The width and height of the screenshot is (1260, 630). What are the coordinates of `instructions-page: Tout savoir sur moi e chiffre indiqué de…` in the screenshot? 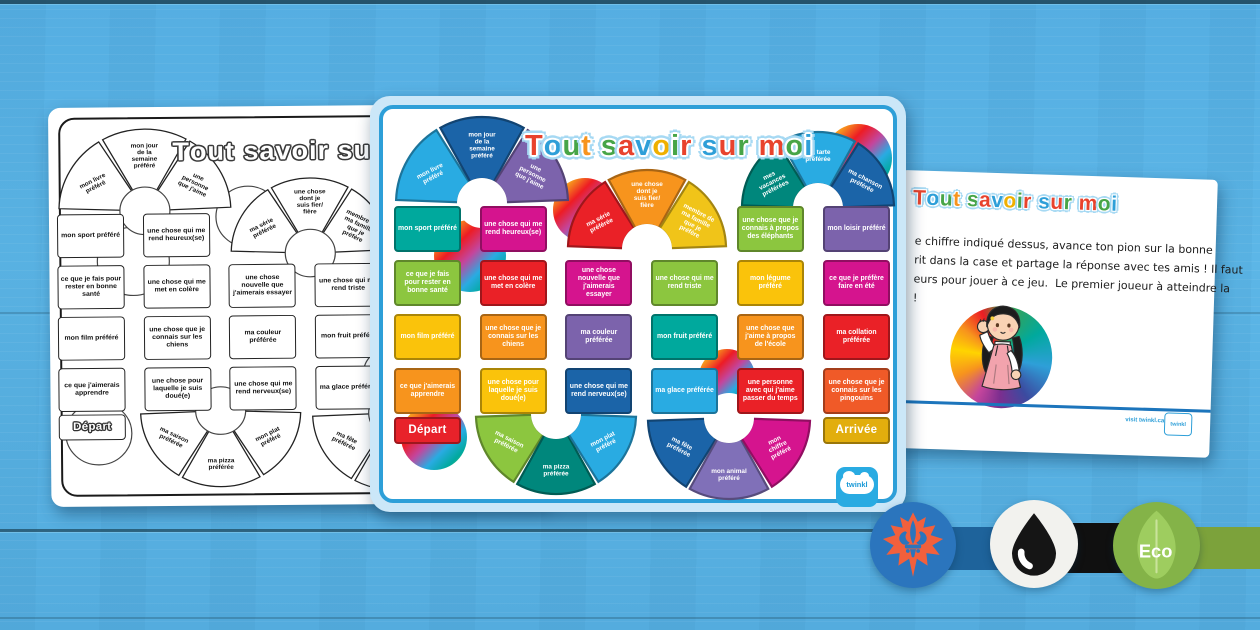 It's located at (1068, 314).